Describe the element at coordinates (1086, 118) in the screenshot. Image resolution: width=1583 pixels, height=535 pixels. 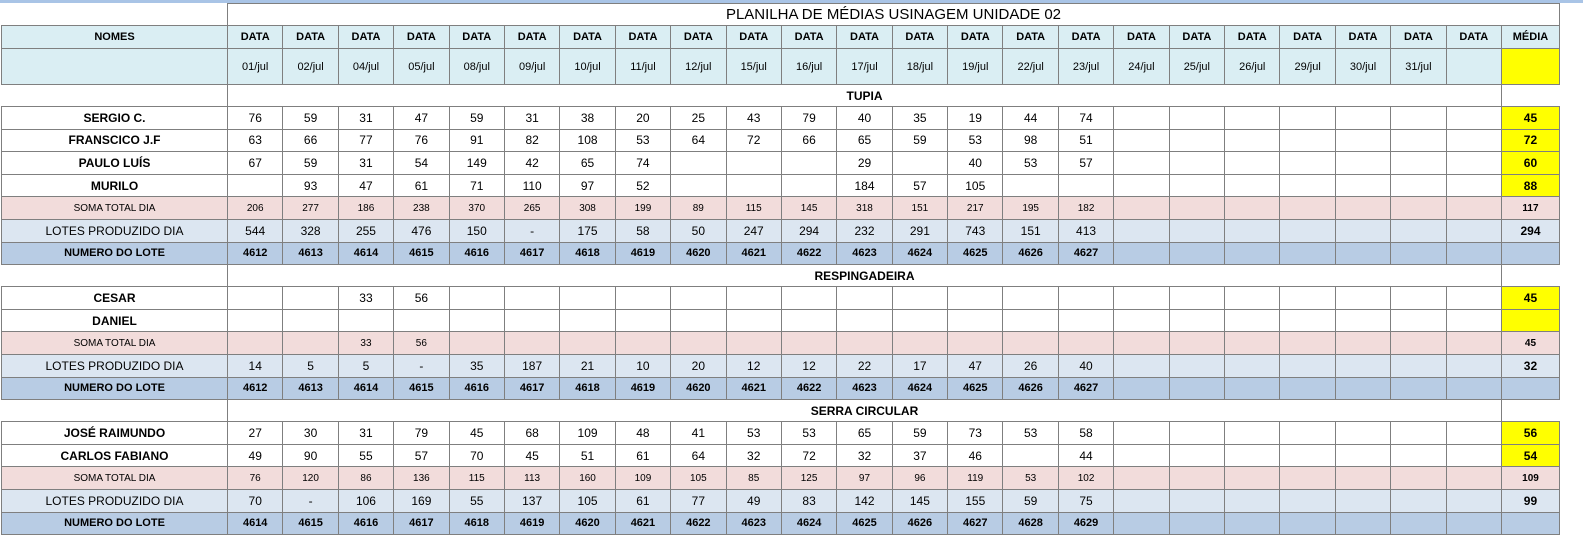
I see `value-cell: 74` at that location.